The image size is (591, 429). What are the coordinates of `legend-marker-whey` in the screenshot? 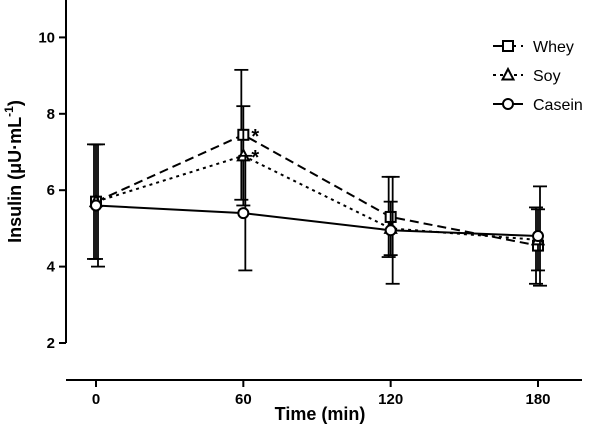 It's located at (508, 46).